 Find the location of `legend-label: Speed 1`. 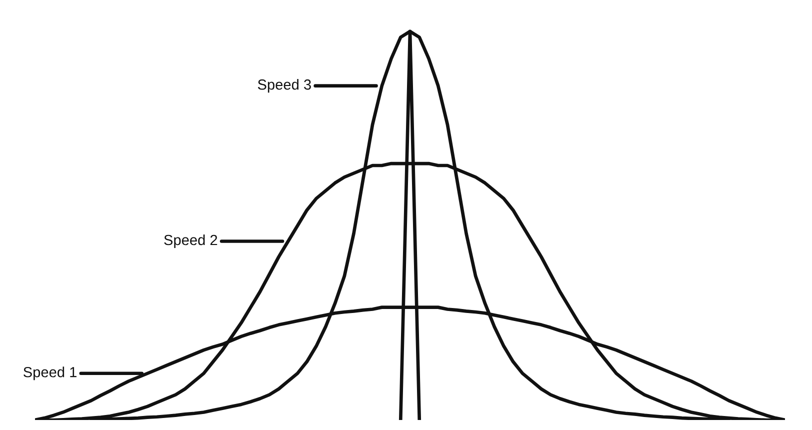

legend-label: Speed 1 is located at coordinates (50, 373).